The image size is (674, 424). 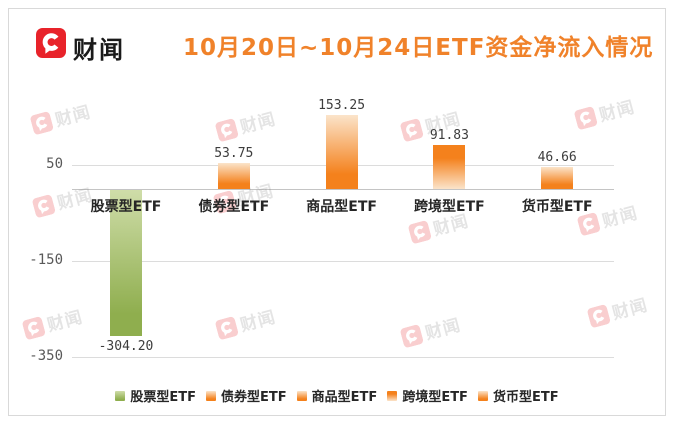 I want to click on bar-value-label: 53.75, so click(x=234, y=154).